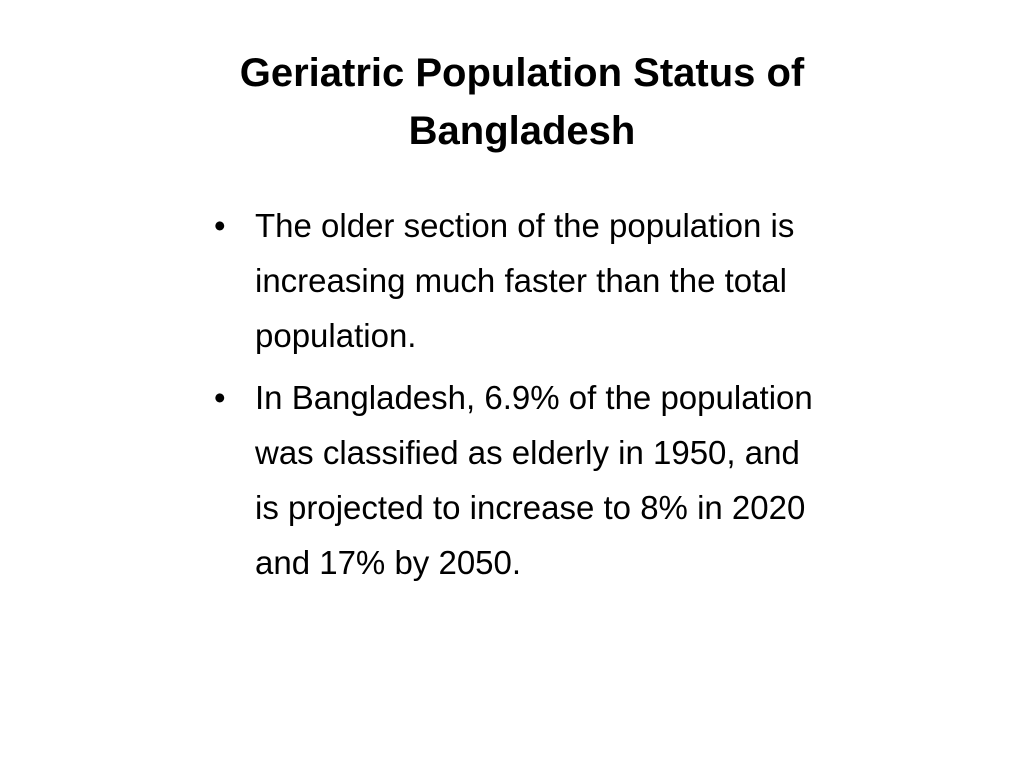 The height and width of the screenshot is (768, 1024). I want to click on bullet-text-line: The older section of the population is, so click(525, 225).